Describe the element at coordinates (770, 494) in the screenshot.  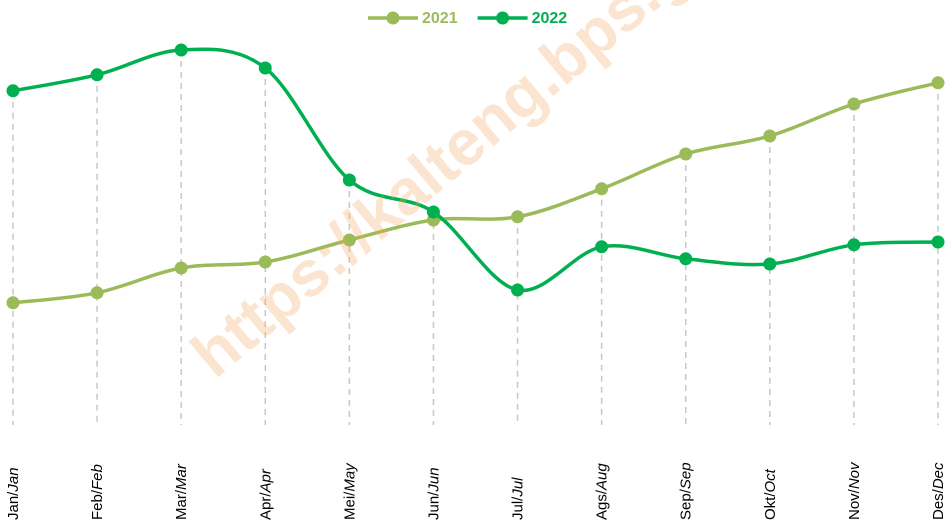
I see `x-tick-label: Okt/Oct` at that location.